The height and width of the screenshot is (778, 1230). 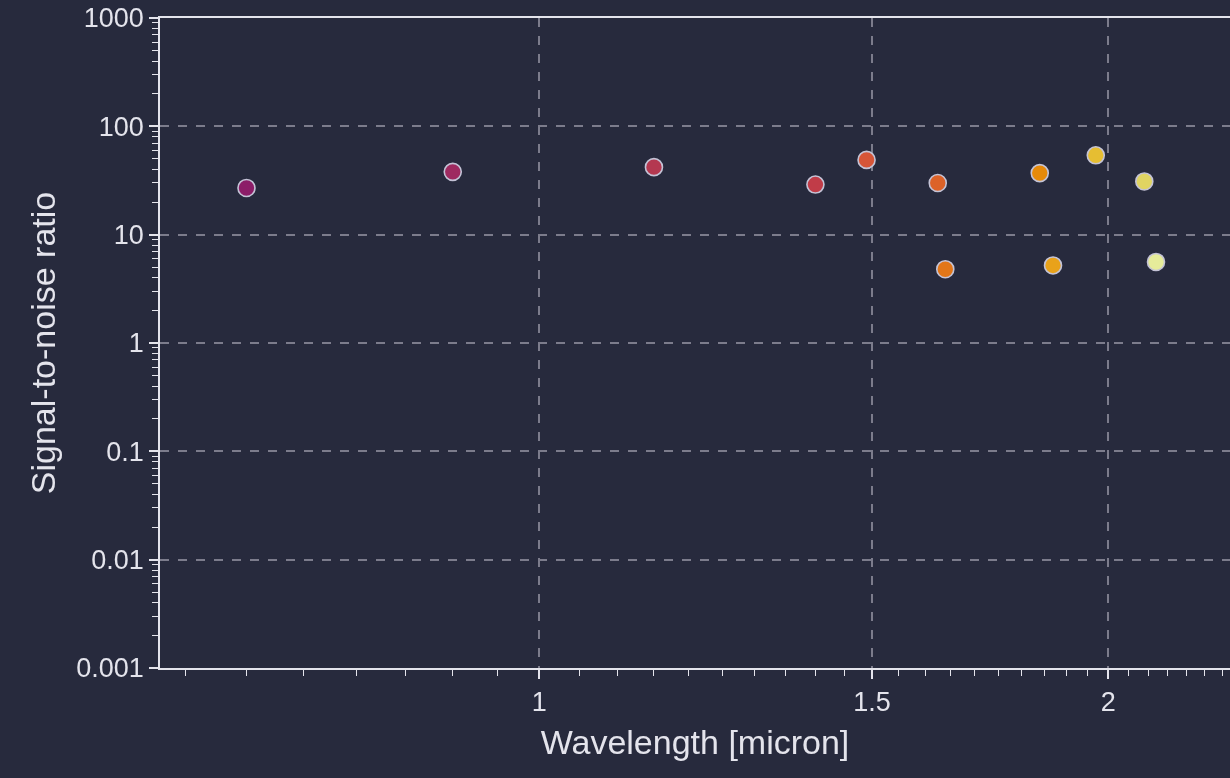 I want to click on y-tick-label: 10, so click(x=128, y=235).